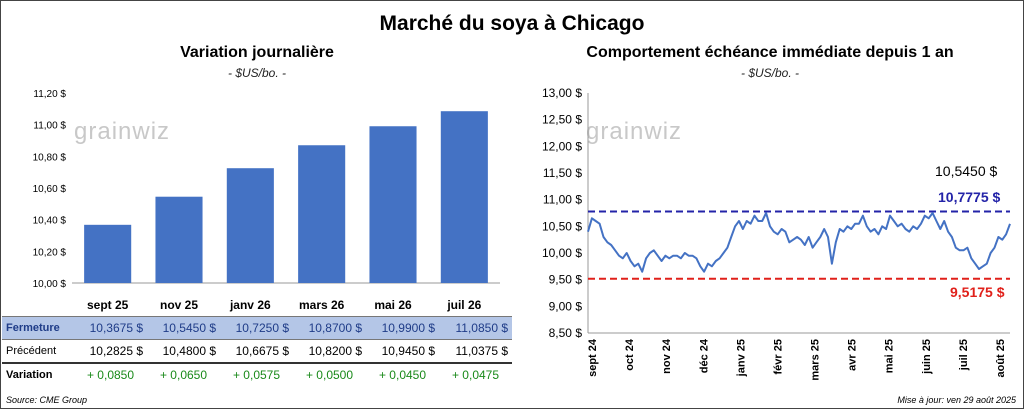 The width and height of the screenshot is (1024, 409). Describe the element at coordinates (122, 131) in the screenshot. I see `left-logo: grainwiz` at that location.